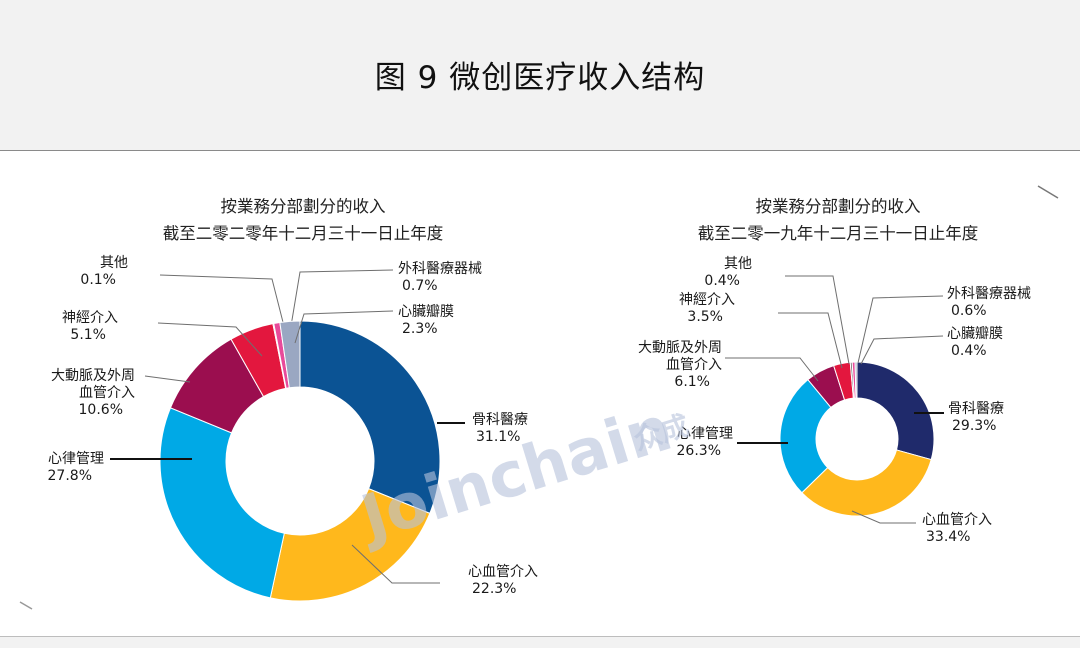  Describe the element at coordinates (420, 329) in the screenshot. I see `slice-value-心臟瓣膜: 2.3%` at that location.